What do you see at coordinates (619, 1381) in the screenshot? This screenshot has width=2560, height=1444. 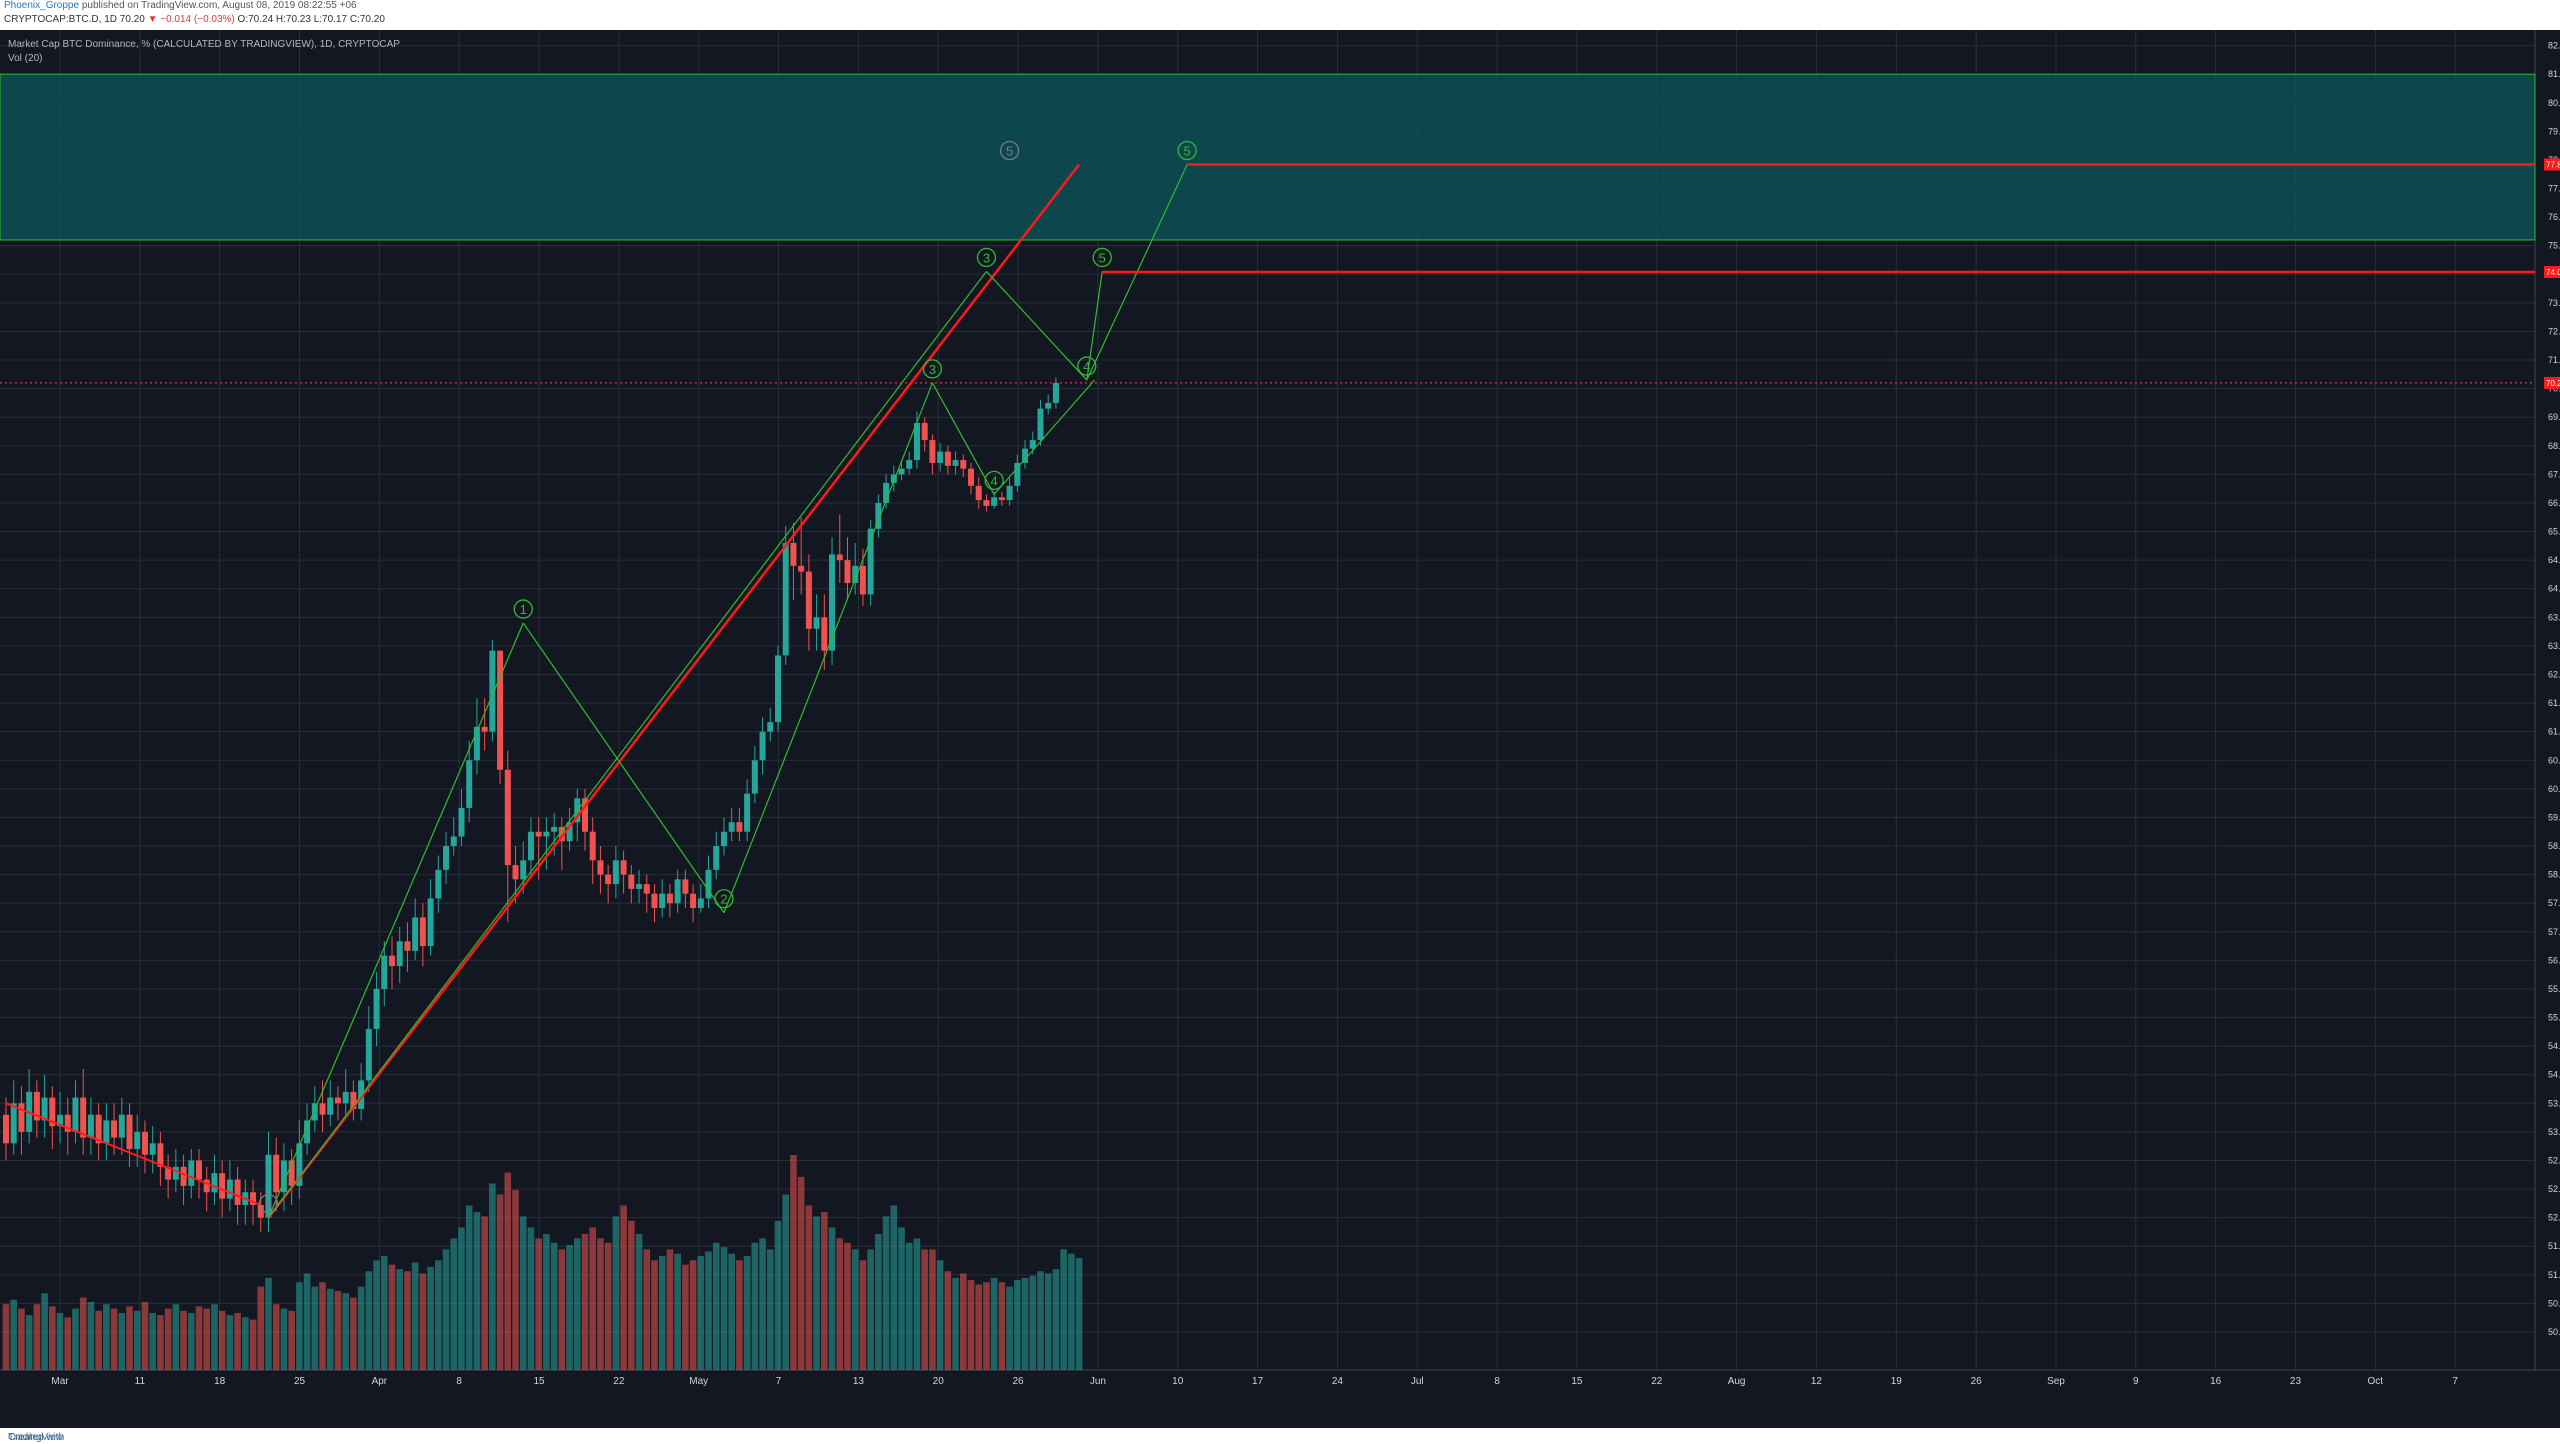 I see `time-tick-label: 22` at bounding box center [619, 1381].